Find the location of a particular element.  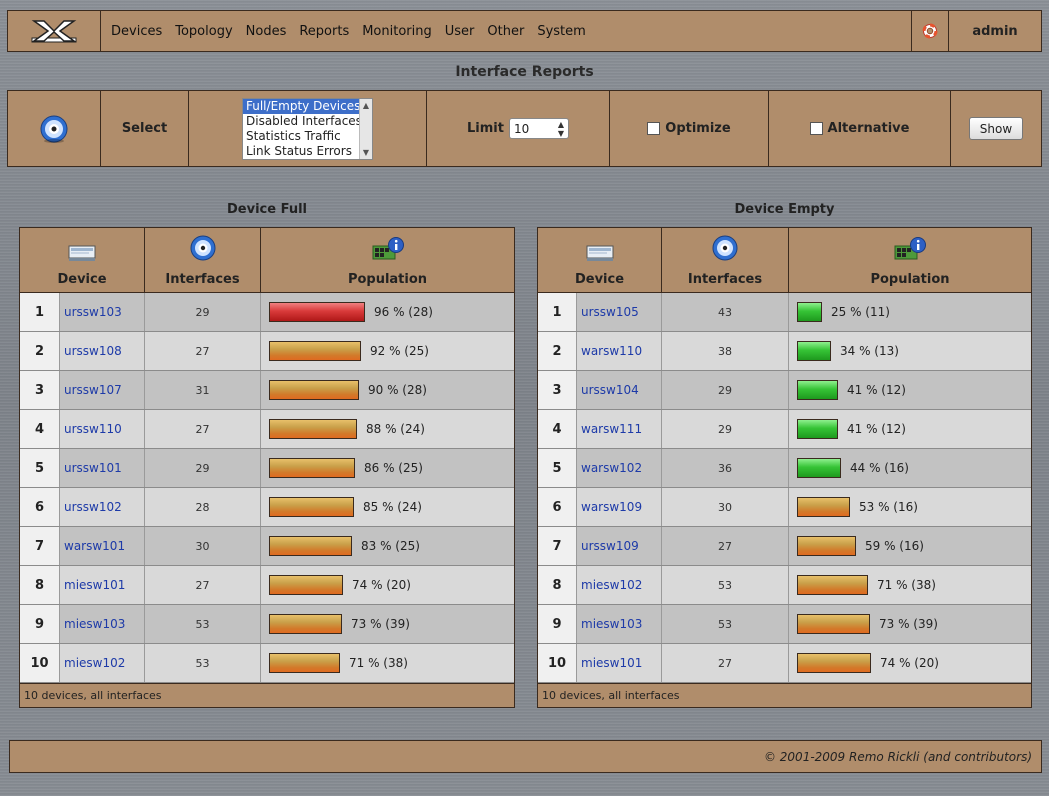

lifebuoy-icon is located at coordinates (929, 31).